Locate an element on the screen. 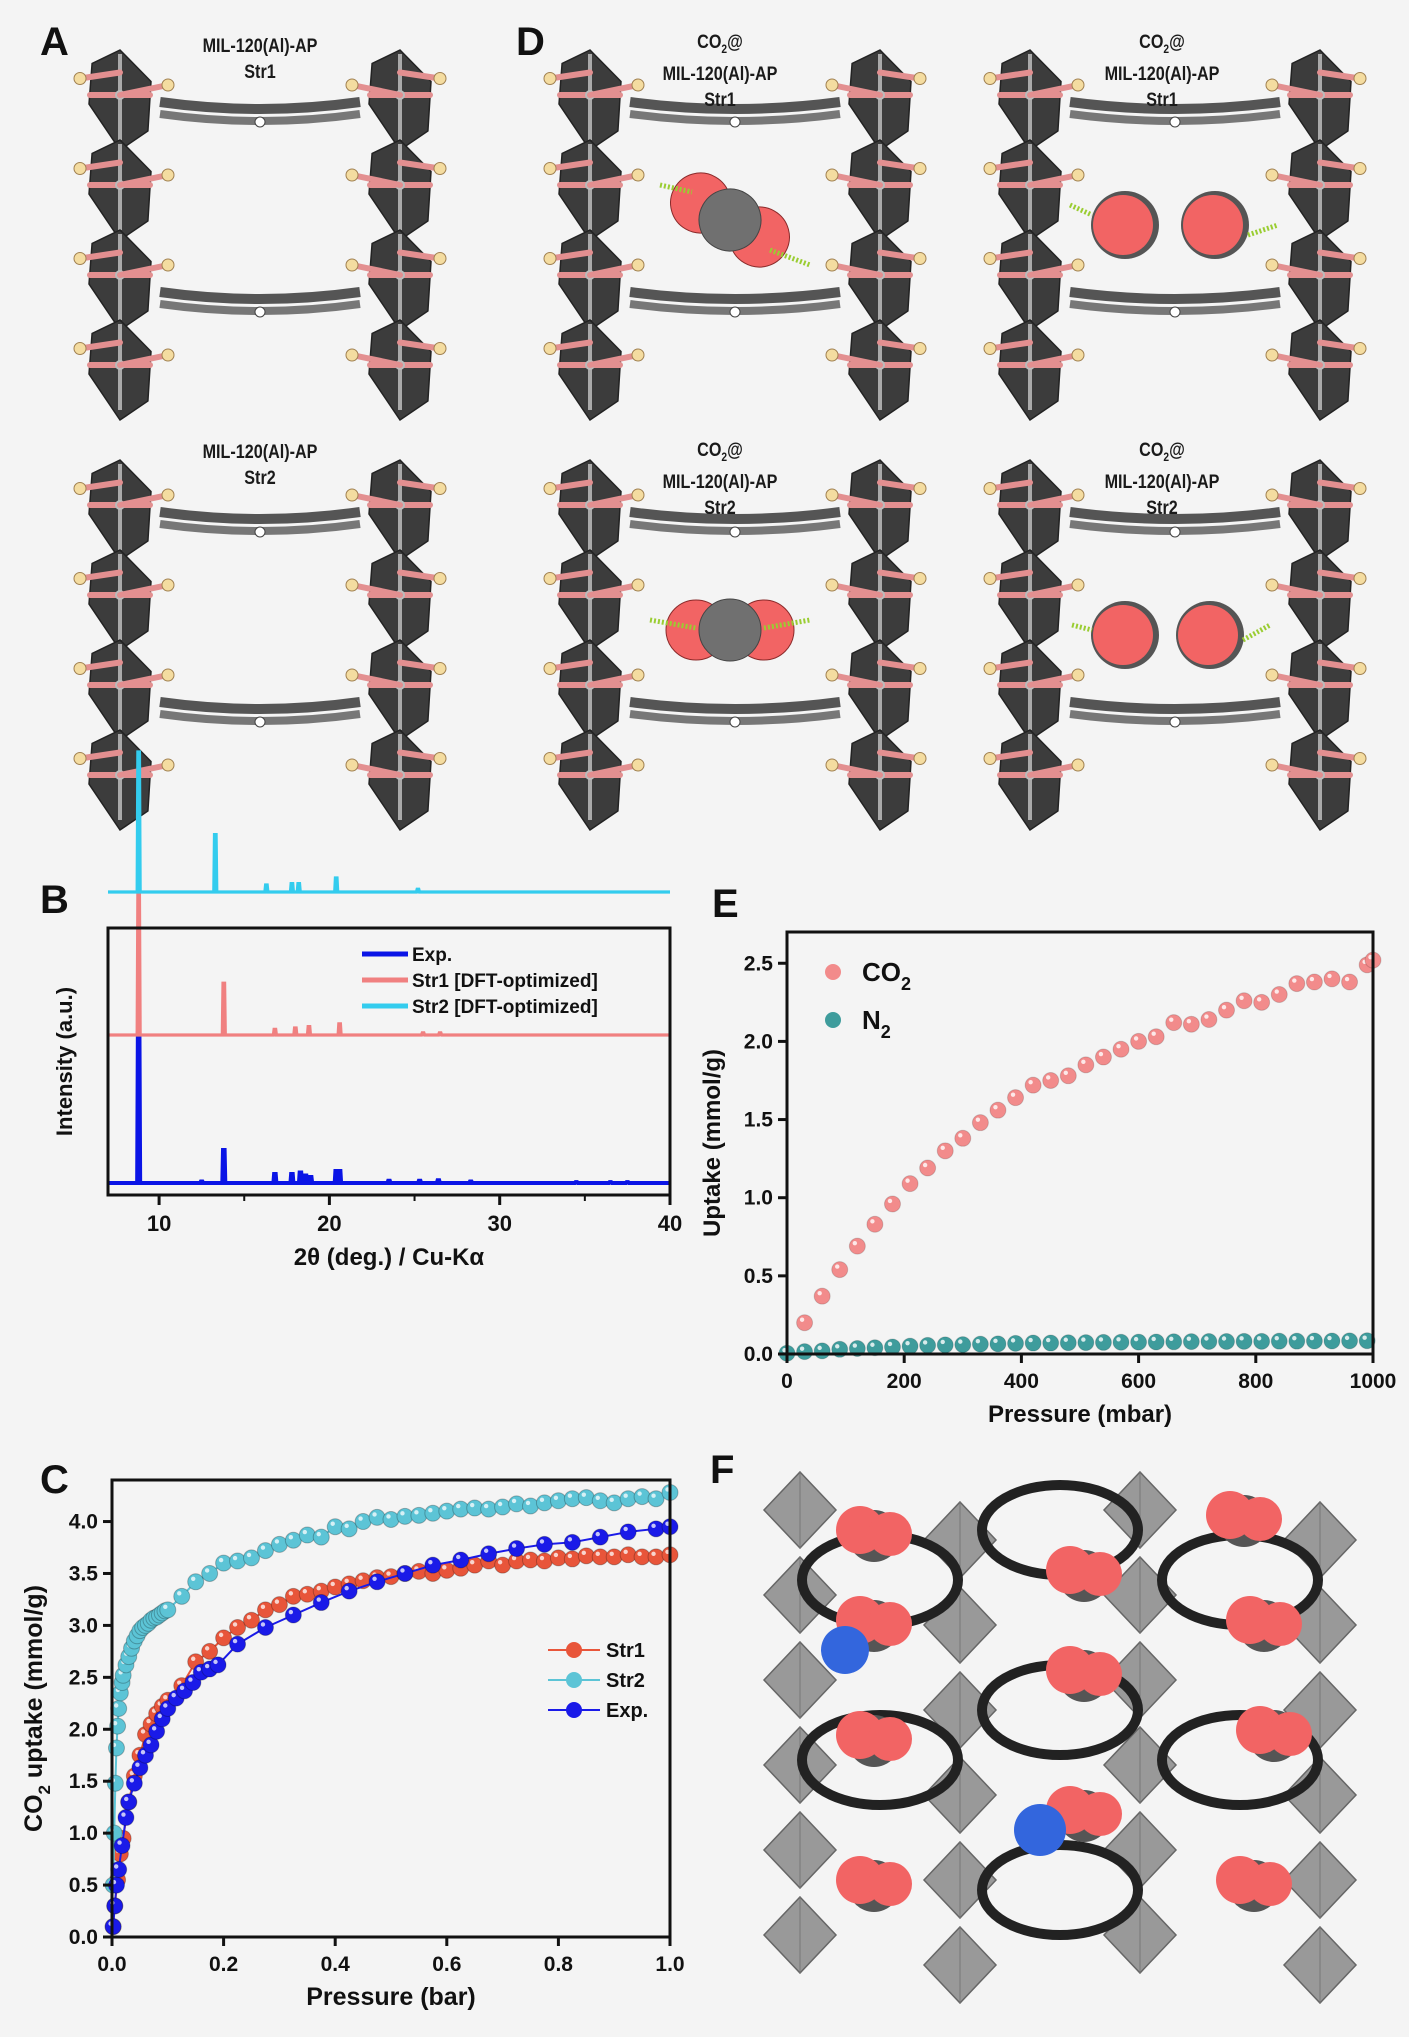 Image resolution: width=1409 pixels, height=2037 pixels. x-tick-label: 1.0 is located at coordinates (669, 1964).